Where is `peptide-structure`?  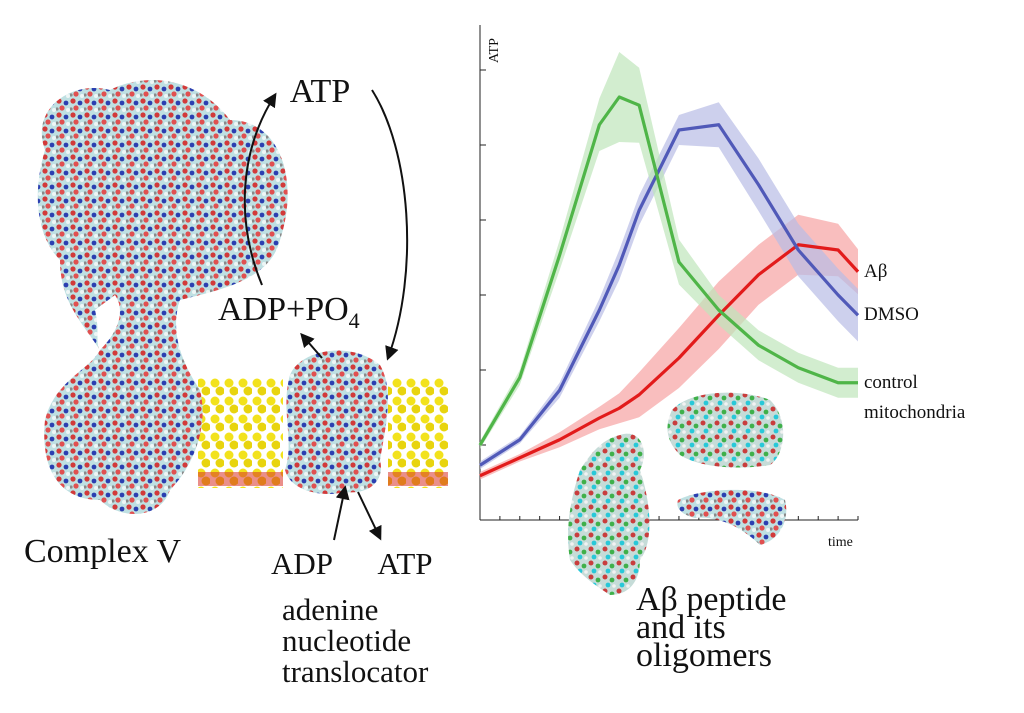
peptide-structure is located at coordinates (609, 514).